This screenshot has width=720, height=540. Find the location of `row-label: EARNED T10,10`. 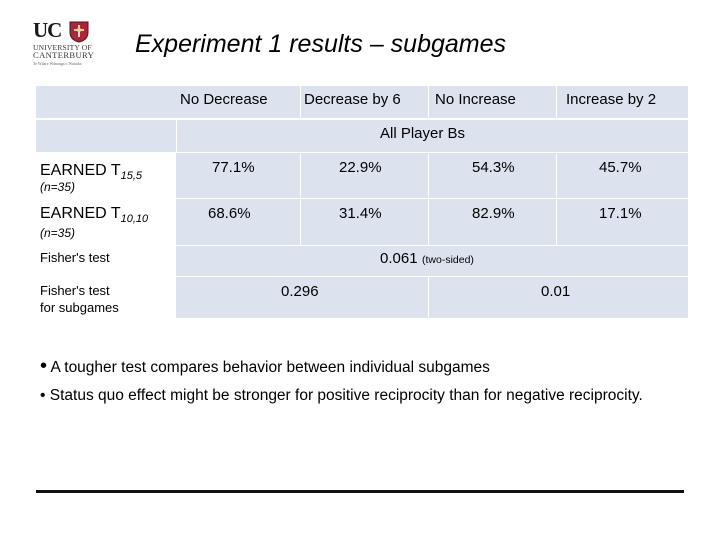

row-label: EARNED T10,10 is located at coordinates (94, 215).